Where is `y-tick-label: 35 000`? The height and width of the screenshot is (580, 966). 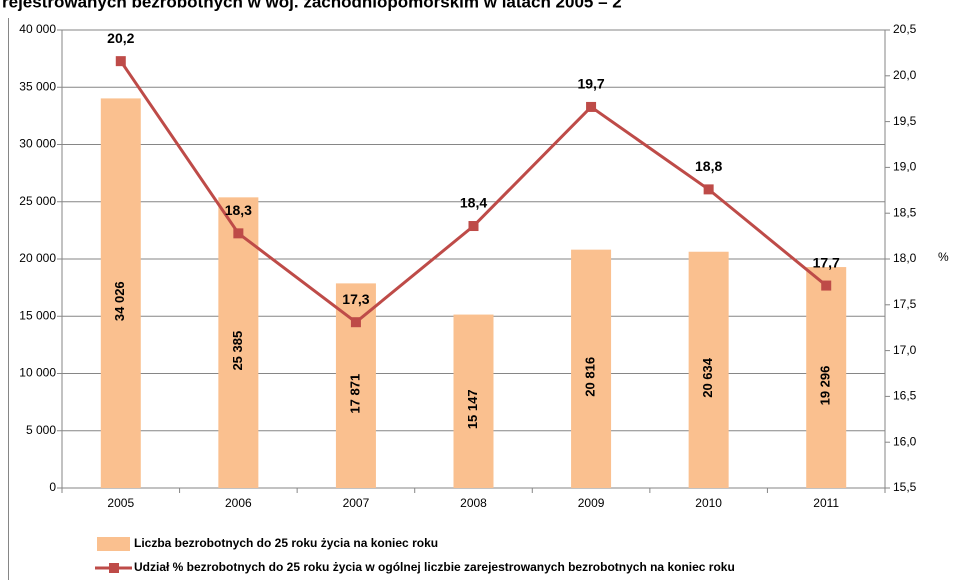
y-tick-label: 35 000 is located at coordinates (37, 86).